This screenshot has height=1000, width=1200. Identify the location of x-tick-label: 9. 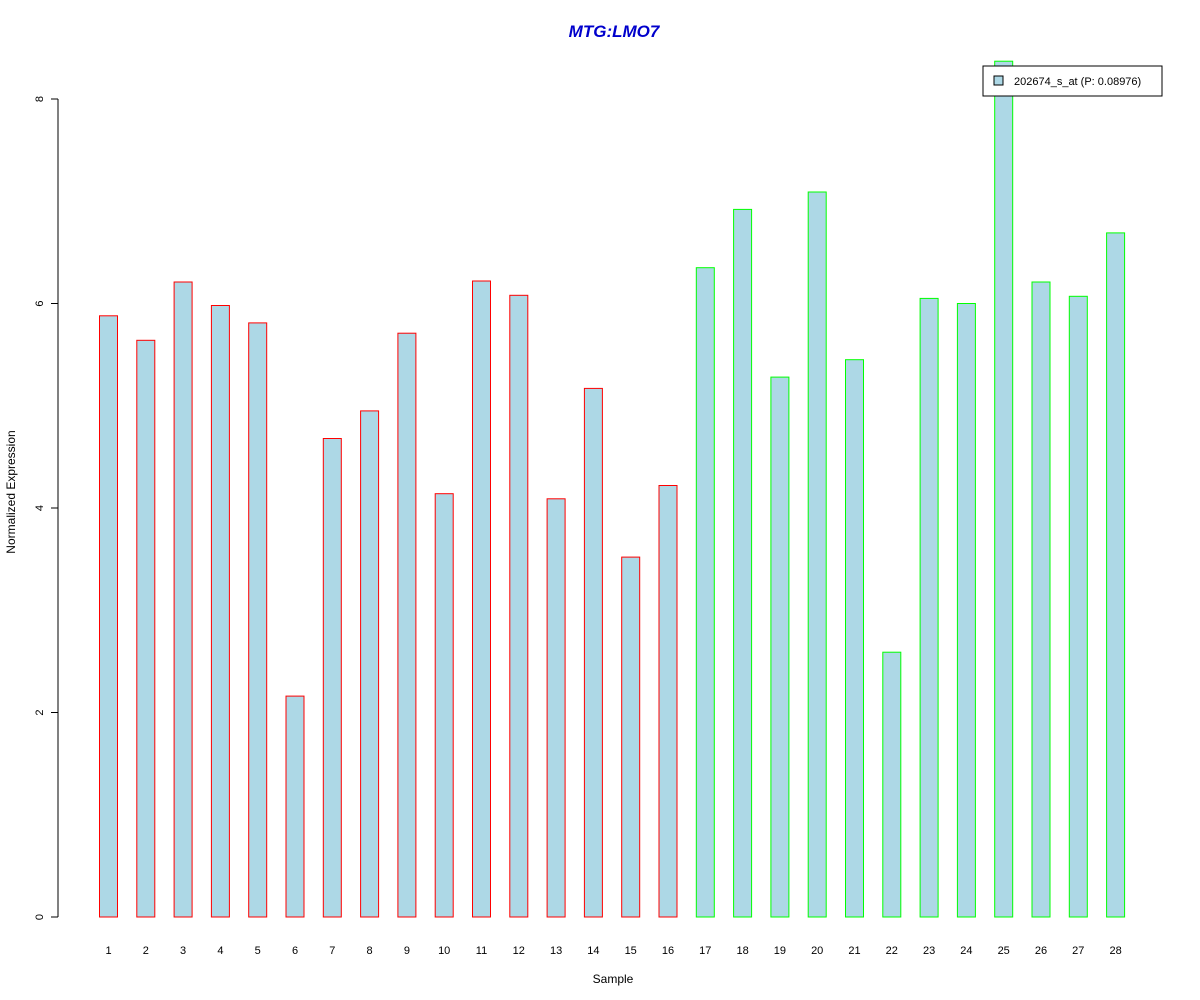
(407, 951).